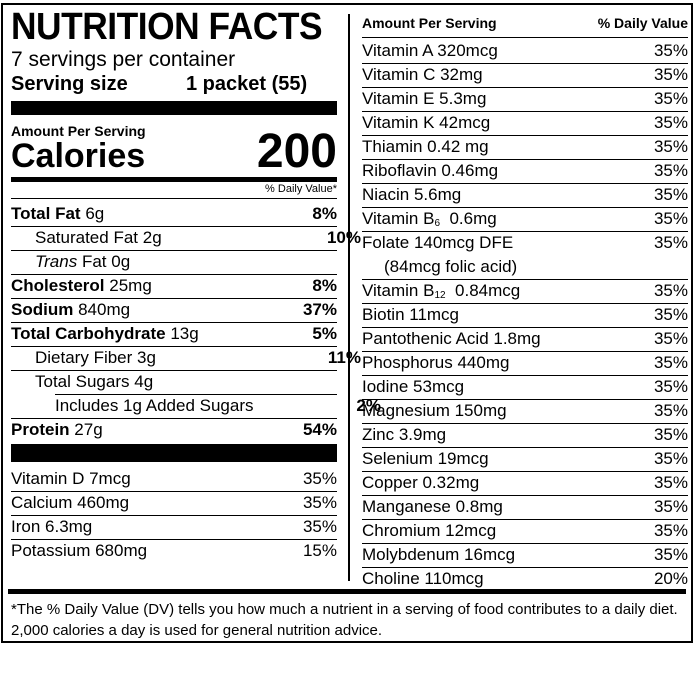 This screenshot has height=700, width=700. Describe the element at coordinates (413, 386) in the screenshot. I see `vitamin-label: Iodine 53mcg` at that location.